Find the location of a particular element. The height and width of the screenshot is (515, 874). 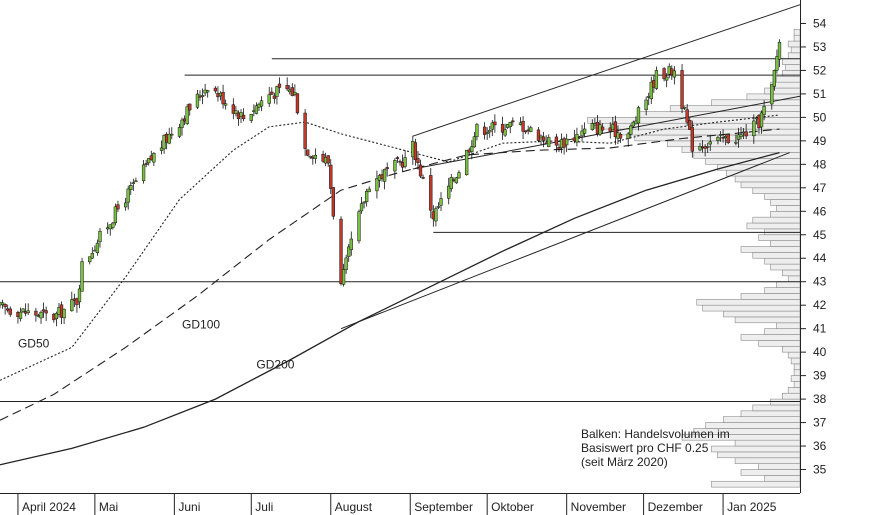

y-tick-label: 49 is located at coordinates (820, 141).